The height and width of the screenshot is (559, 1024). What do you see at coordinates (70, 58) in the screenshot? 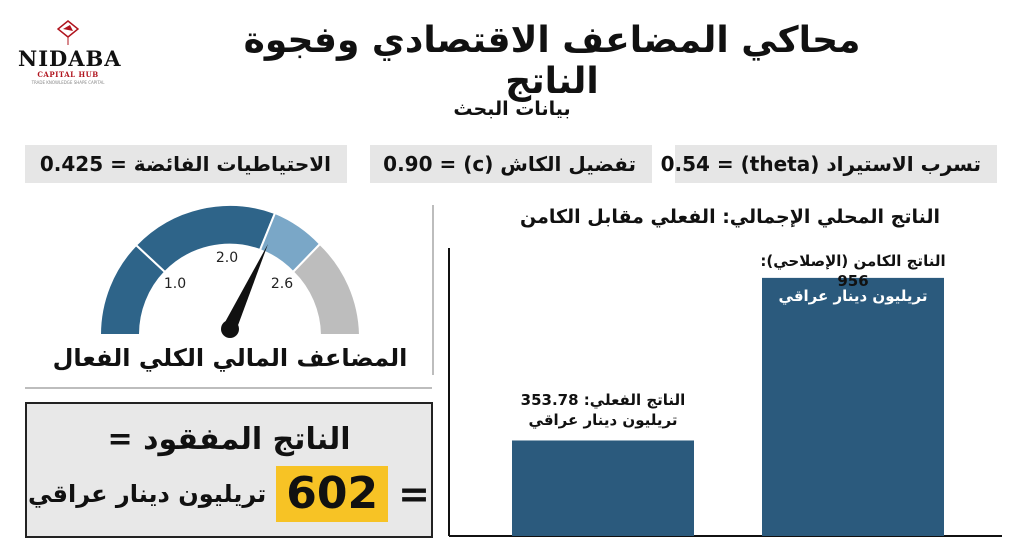
I see `logo-name: NIDABA` at bounding box center [70, 58].